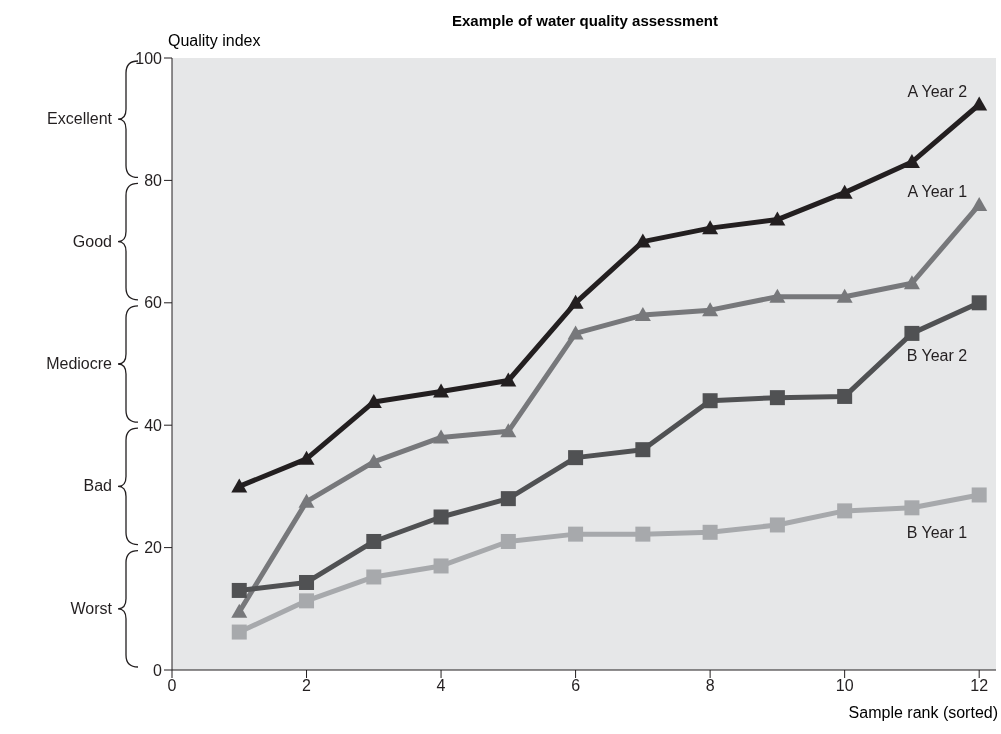 The image size is (1001, 734). I want to click on series-label: A Year 2, so click(937, 91).